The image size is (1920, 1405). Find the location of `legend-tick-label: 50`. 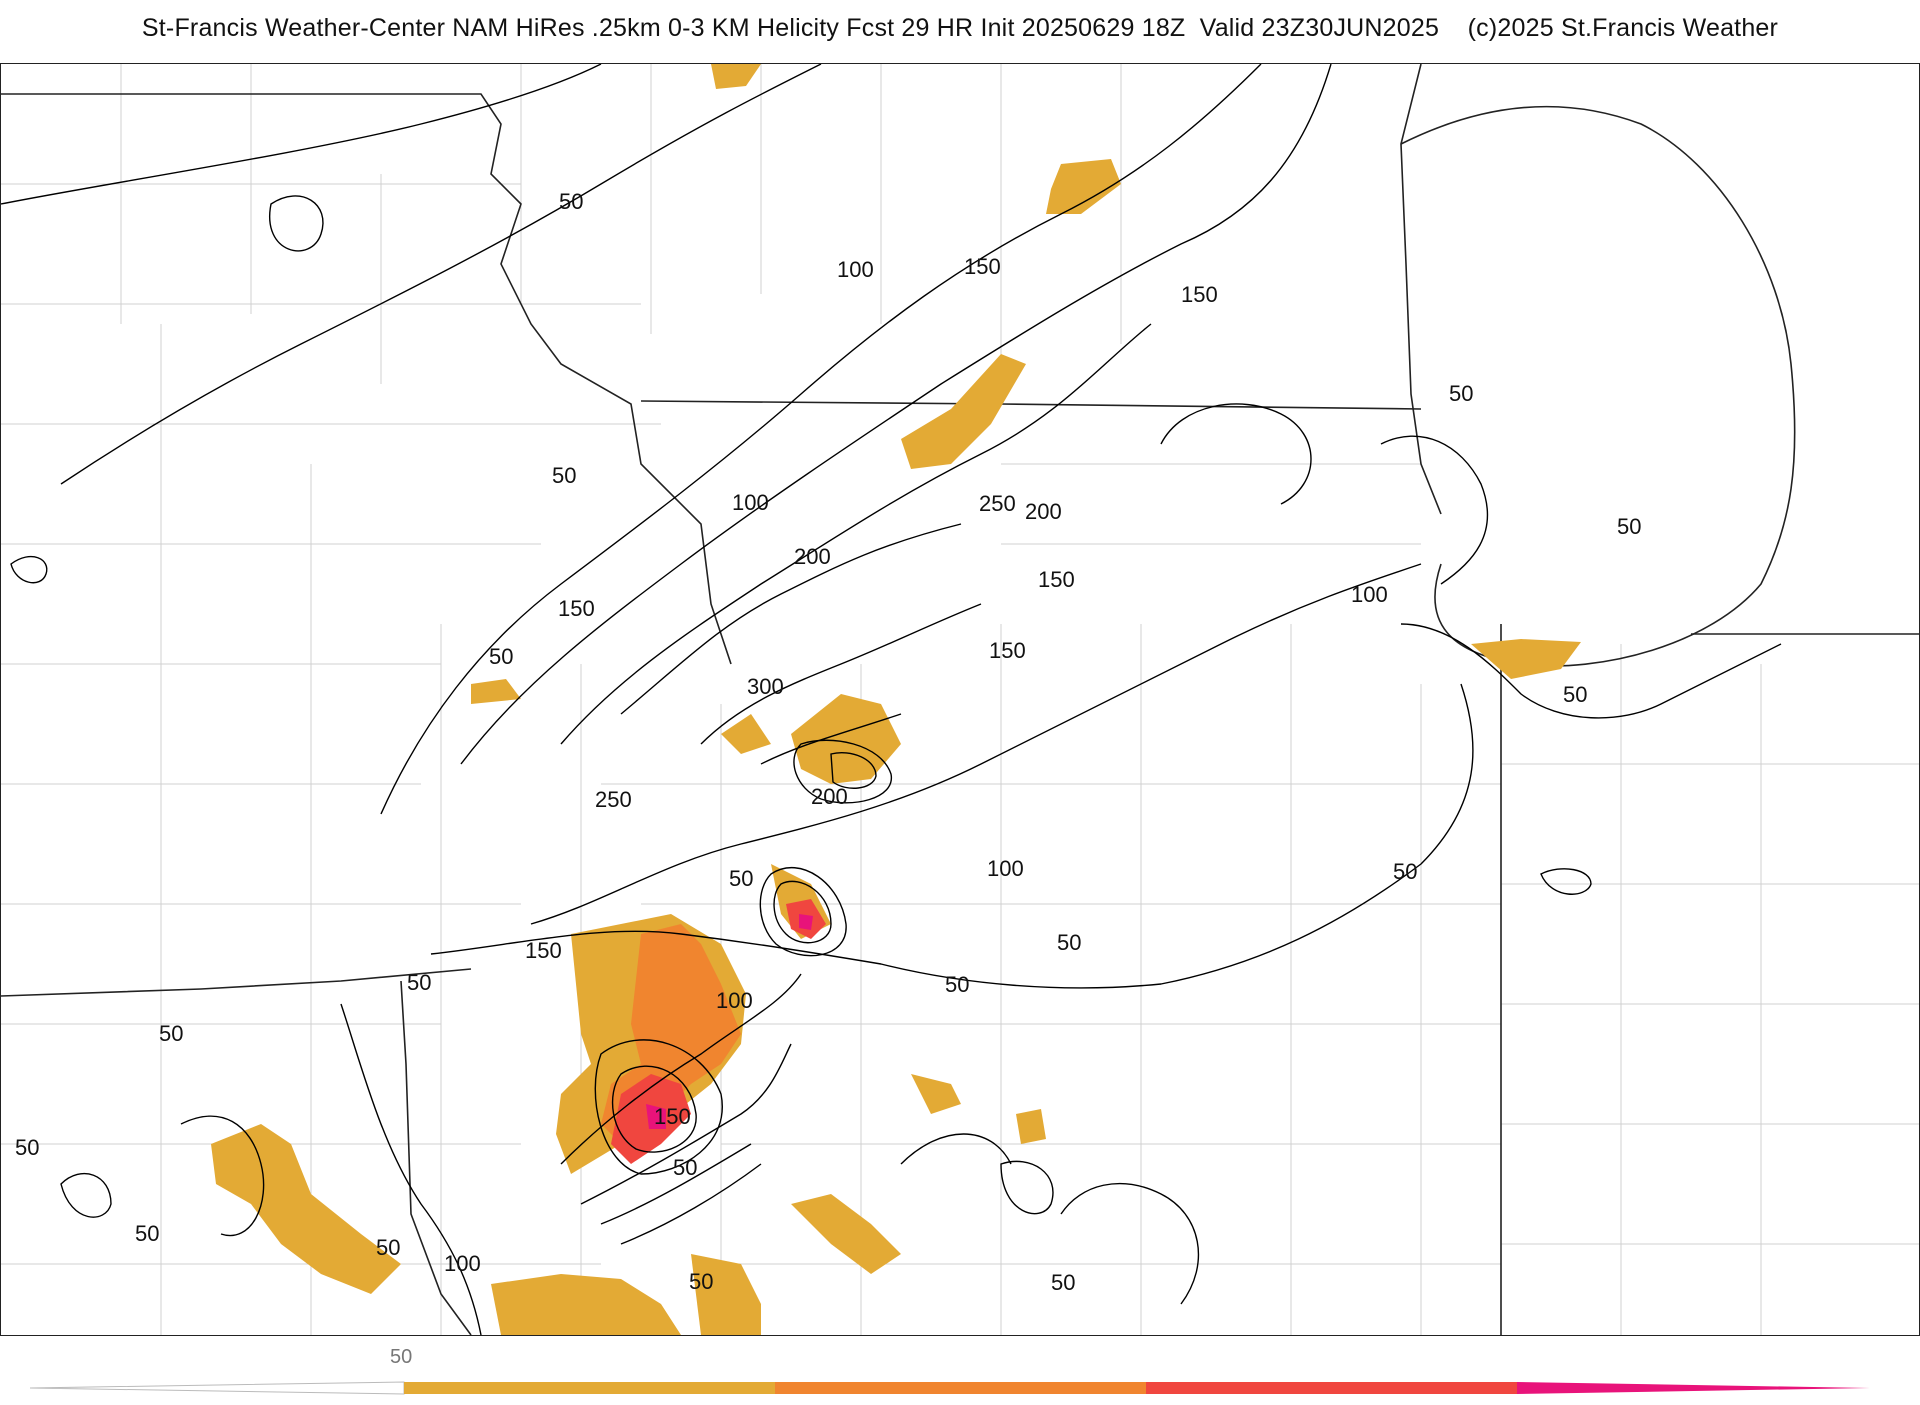

legend-tick-label: 50 is located at coordinates (401, 1357).